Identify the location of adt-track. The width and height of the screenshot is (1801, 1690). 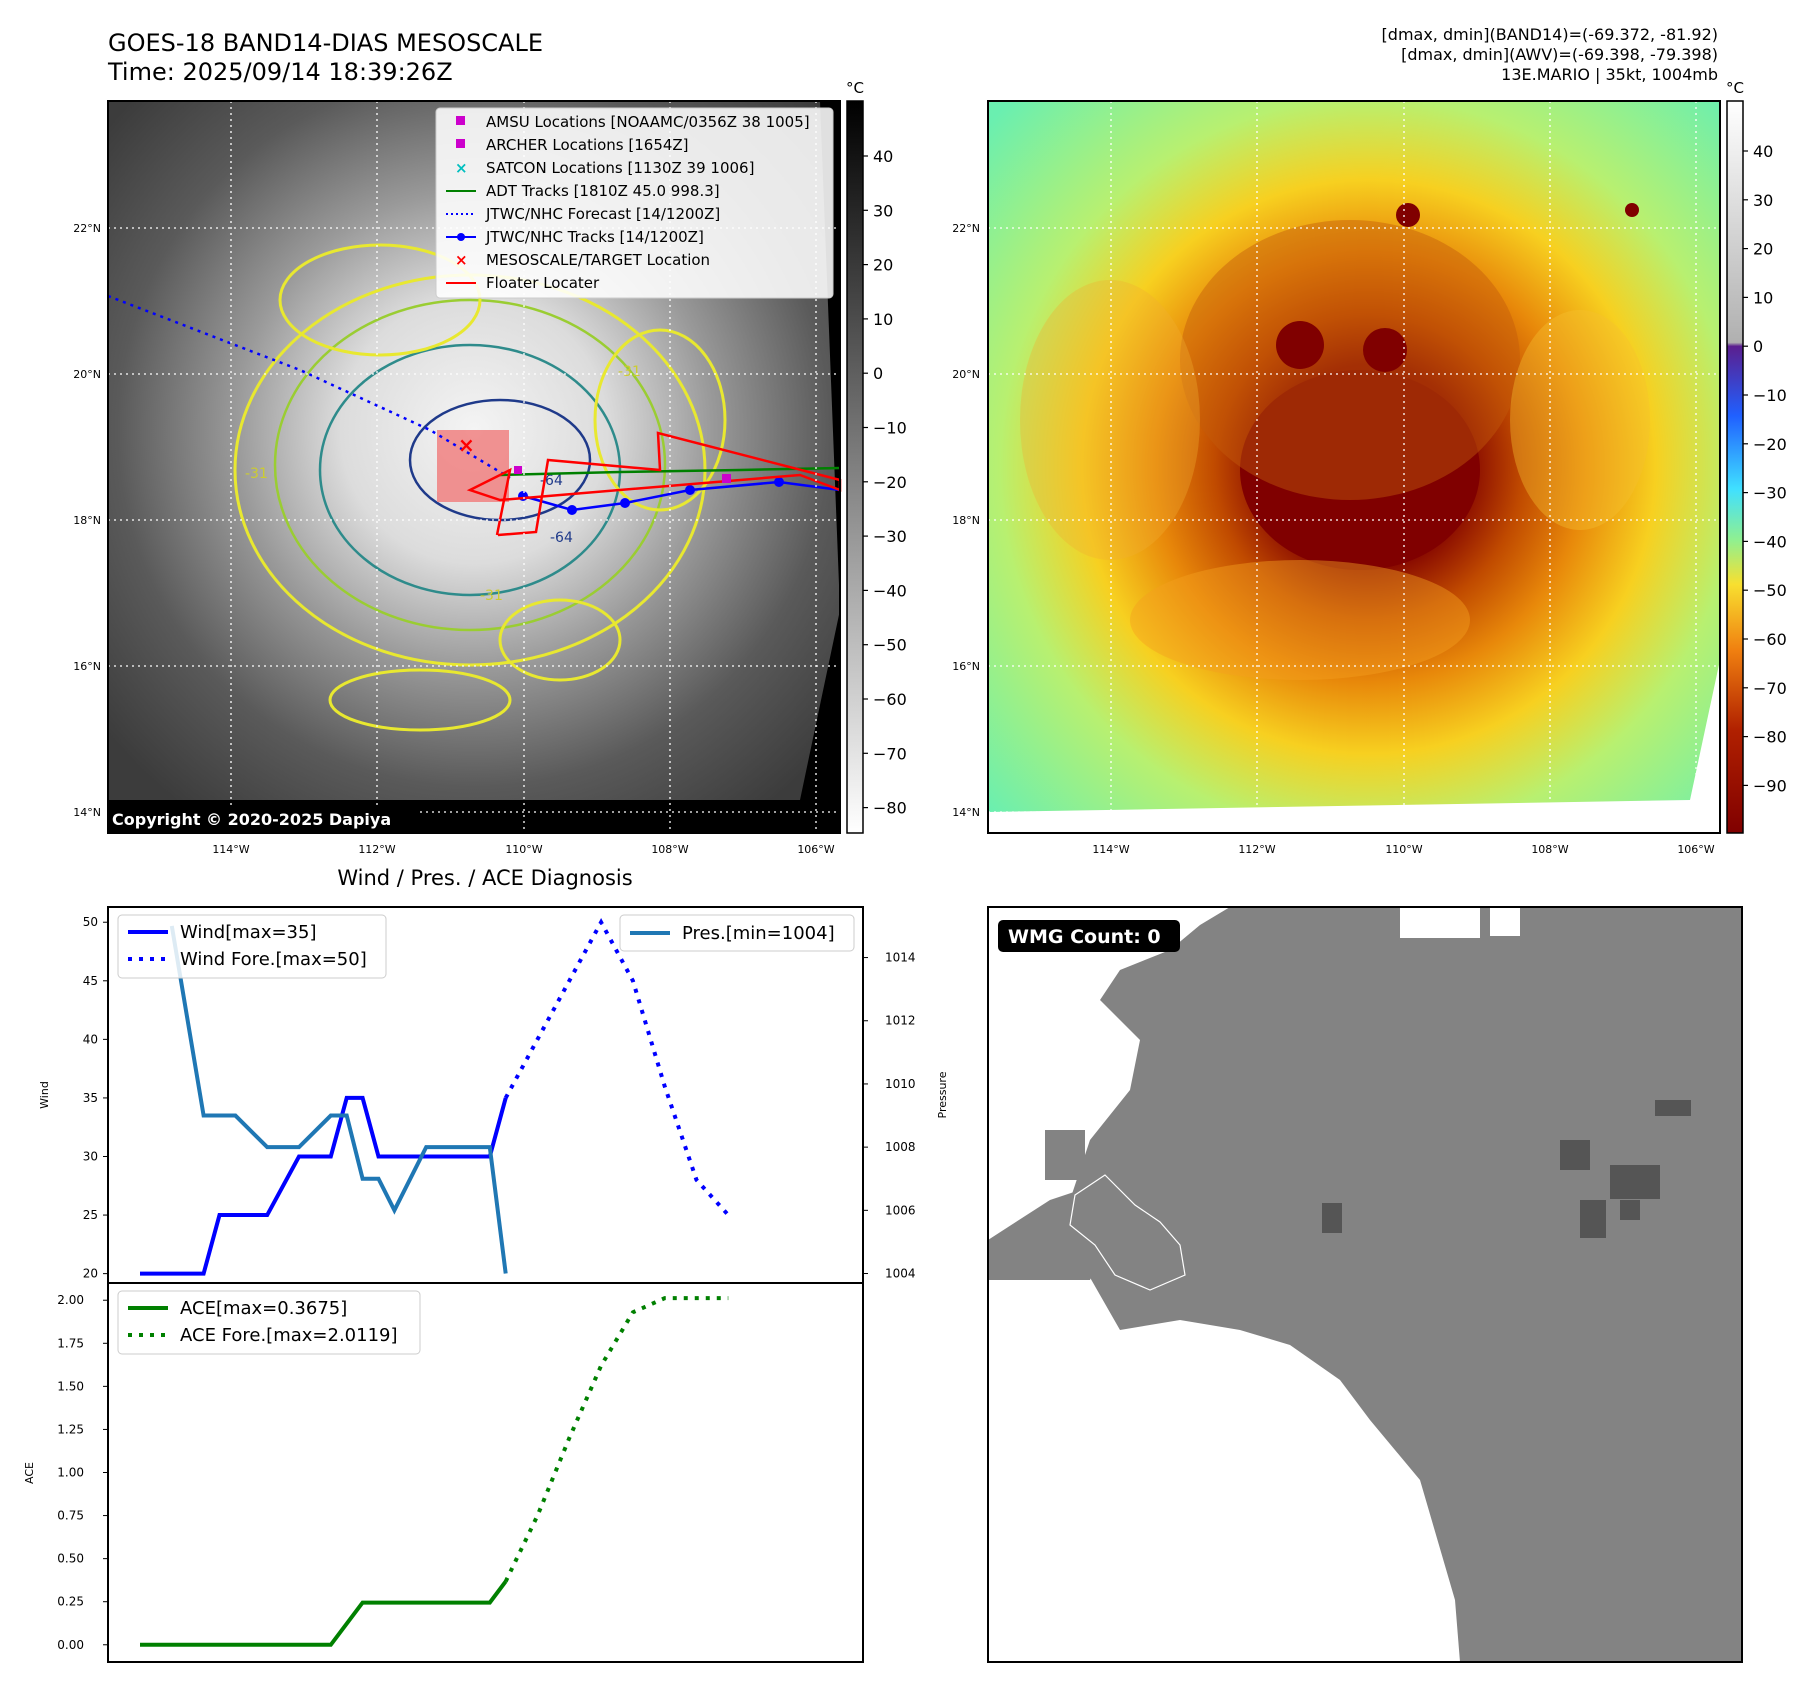
(670, 471).